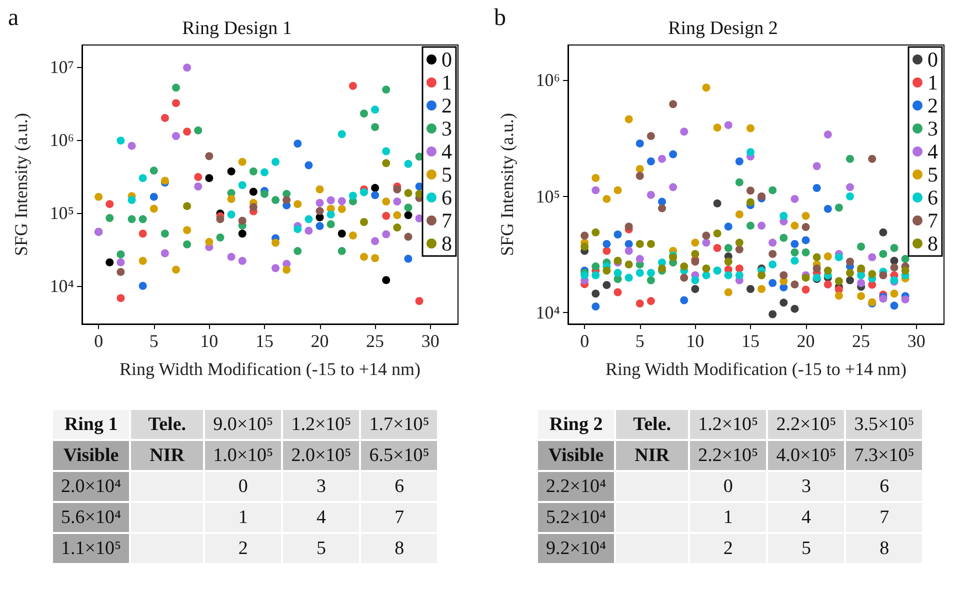  What do you see at coordinates (237, 28) in the screenshot?
I see `chart-title: Ring Design 1` at bounding box center [237, 28].